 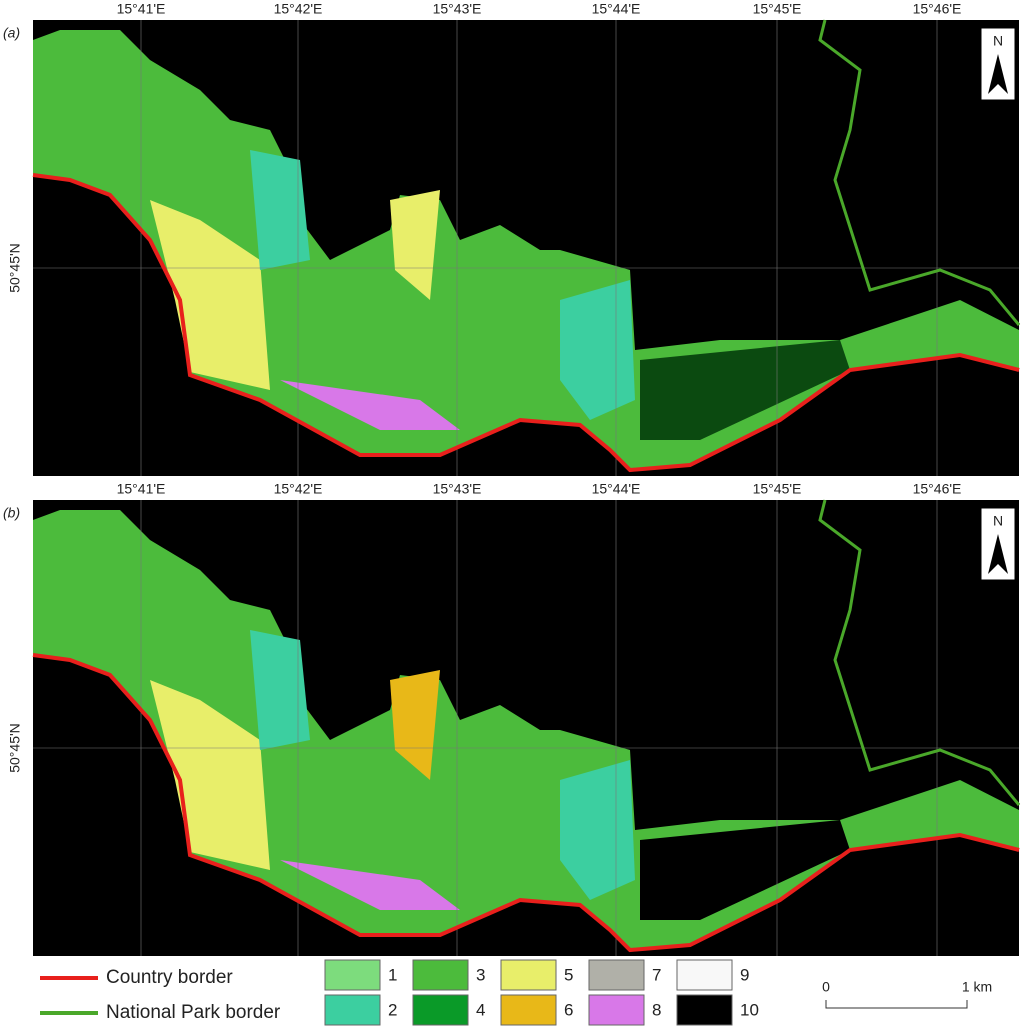 What do you see at coordinates (656, 1009) in the screenshot?
I see `legend-label: 8` at bounding box center [656, 1009].